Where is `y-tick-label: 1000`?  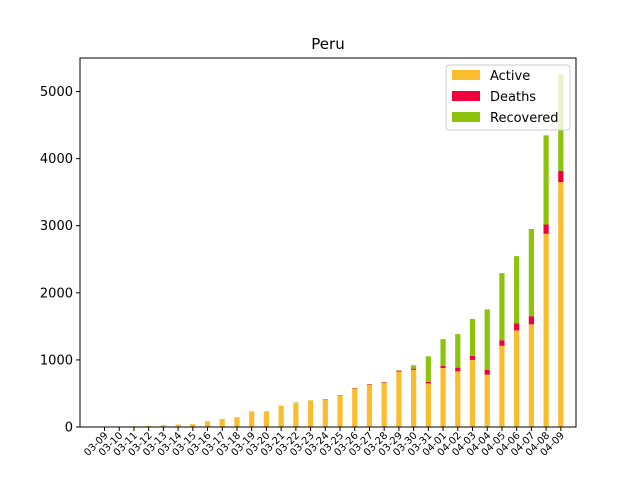 y-tick-label: 1000 is located at coordinates (56, 360).